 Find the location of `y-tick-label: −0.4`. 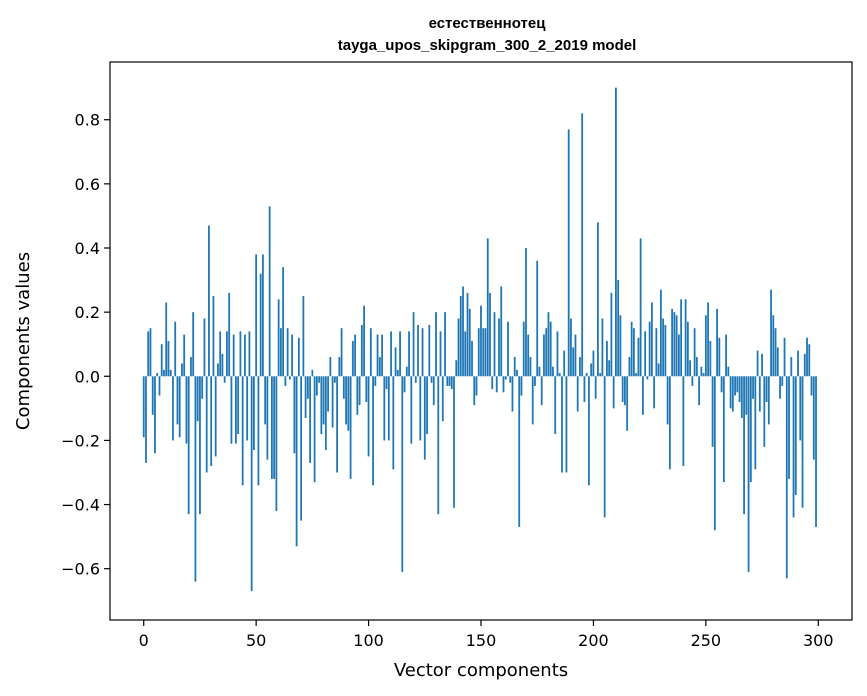

y-tick-label: −0.4 is located at coordinates (80, 505).